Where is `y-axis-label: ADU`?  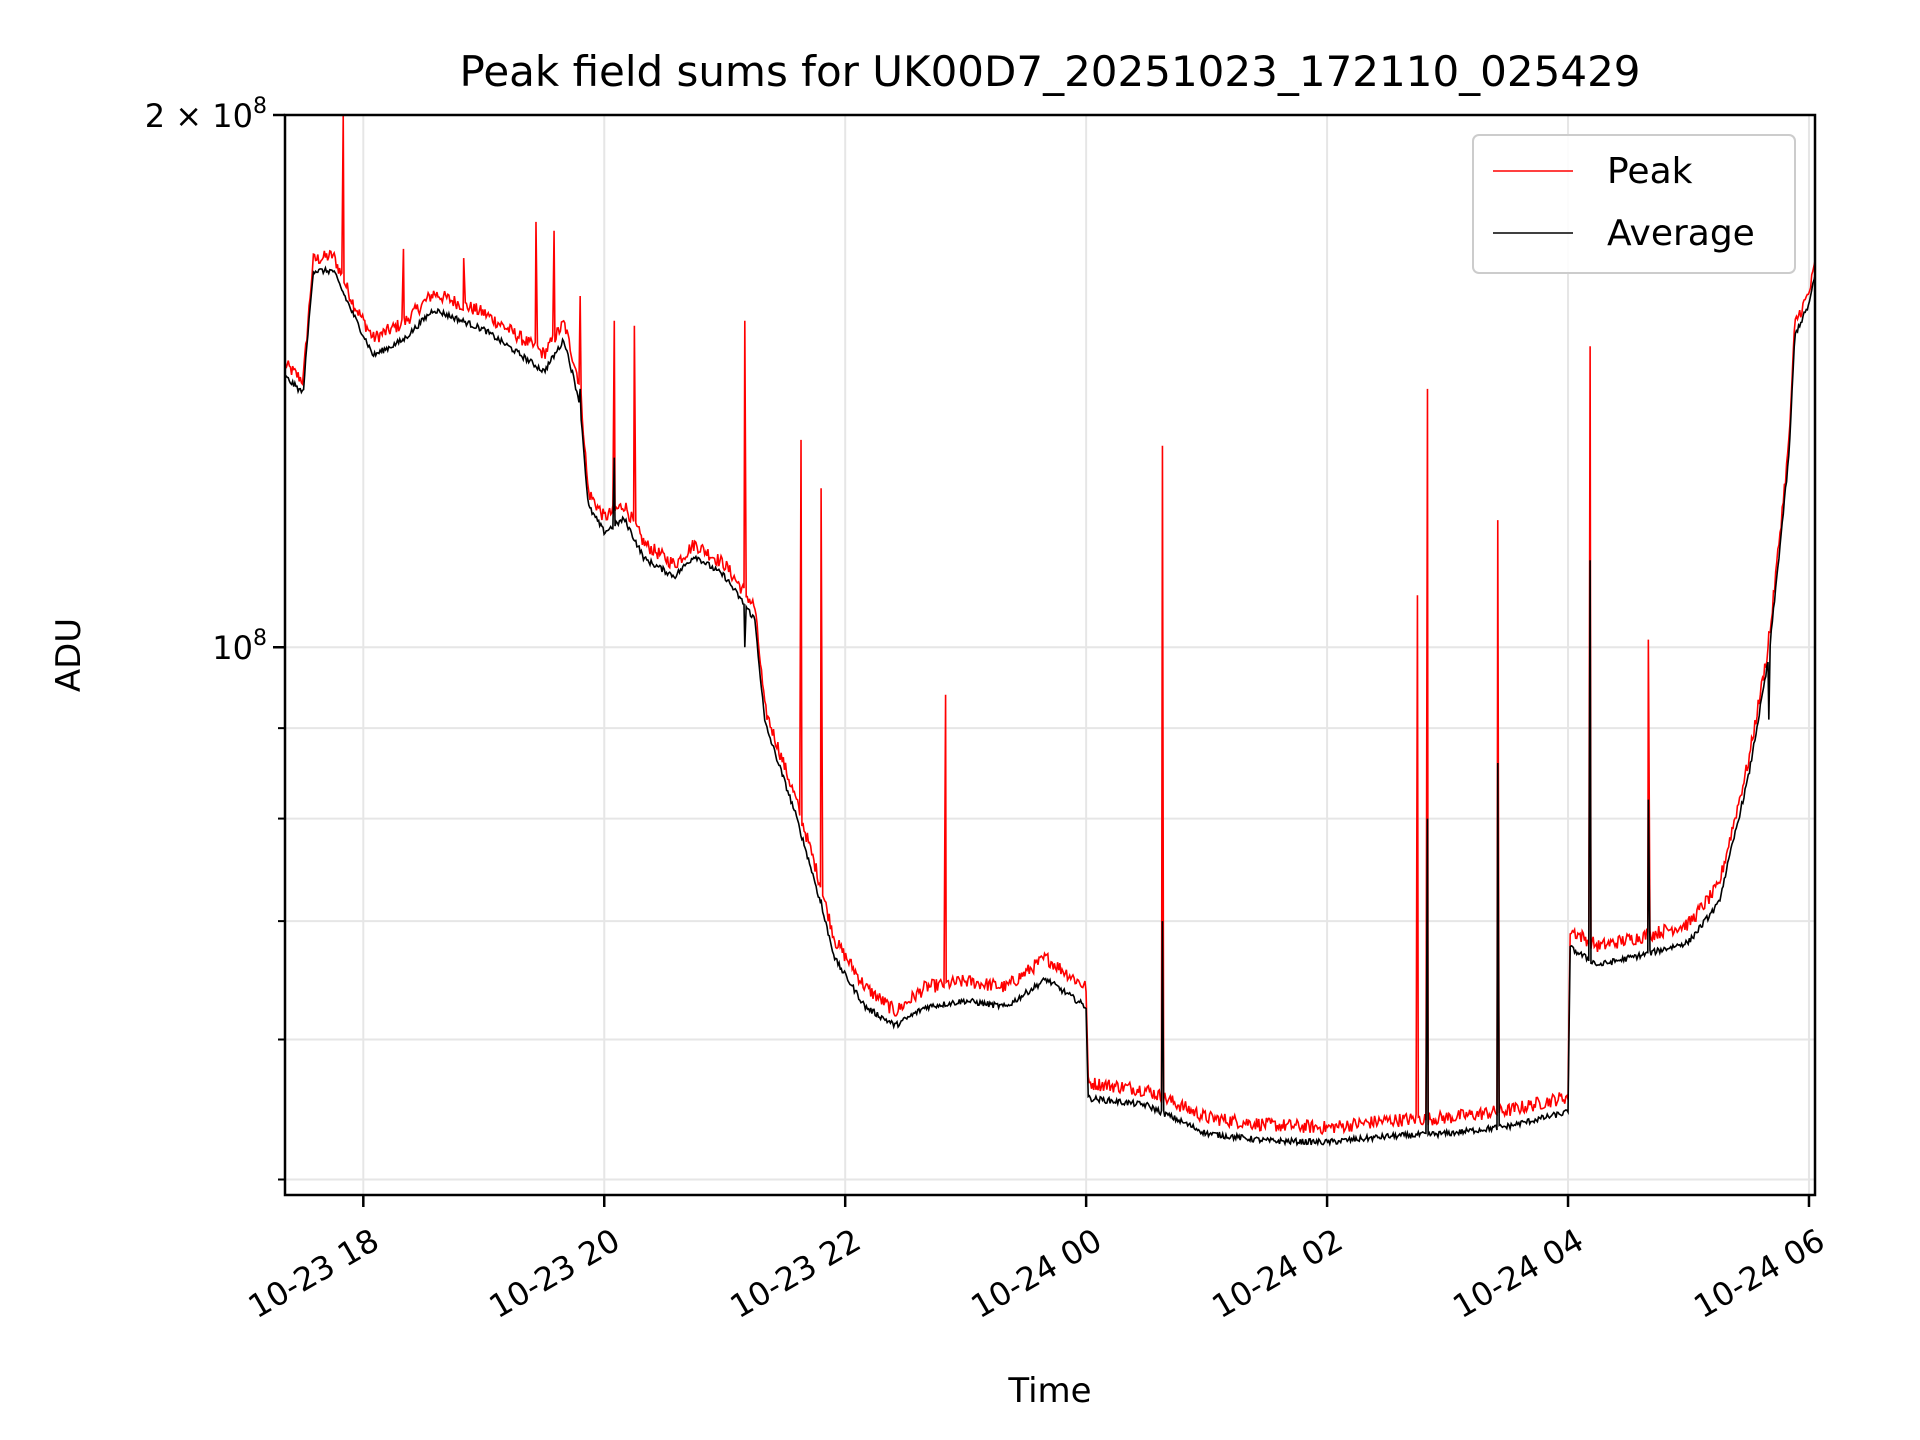
y-axis-label: ADU is located at coordinates (69, 655).